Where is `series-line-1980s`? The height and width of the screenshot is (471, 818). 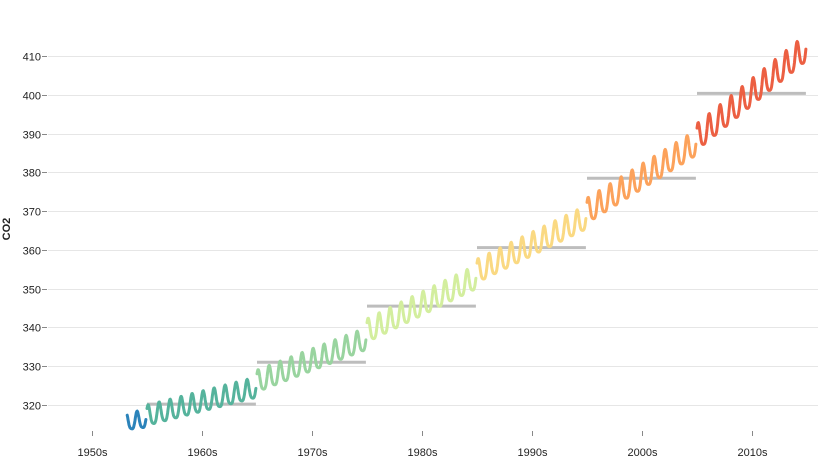
series-line-1980s is located at coordinates (421, 304).